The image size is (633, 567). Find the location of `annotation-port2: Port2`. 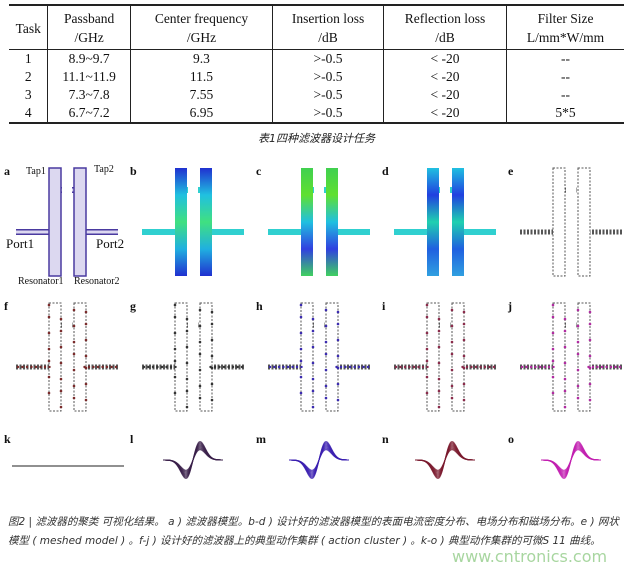

annotation-port2: Port2 is located at coordinates (110, 243).